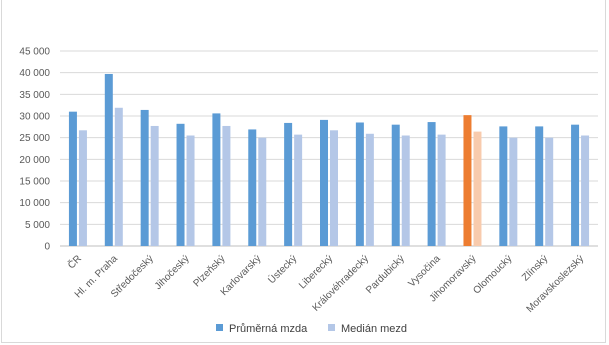 This screenshot has height=345, width=609. What do you see at coordinates (34, 203) in the screenshot?
I see `y-tick-label: 10 000` at bounding box center [34, 203].